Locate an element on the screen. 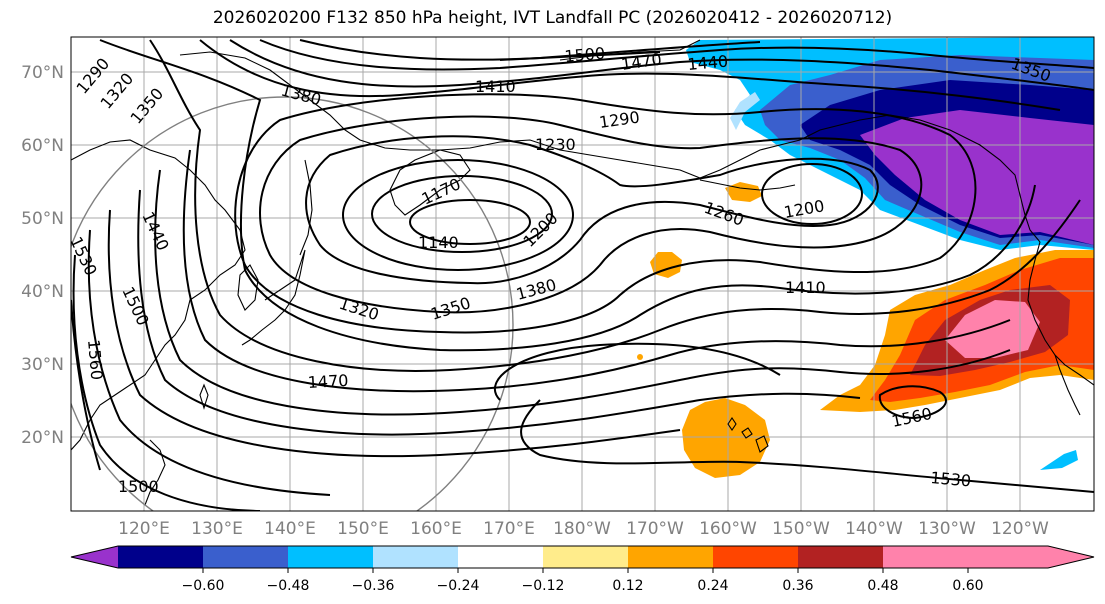 The image size is (1105, 604). lon-label: 130°W is located at coordinates (947, 529).